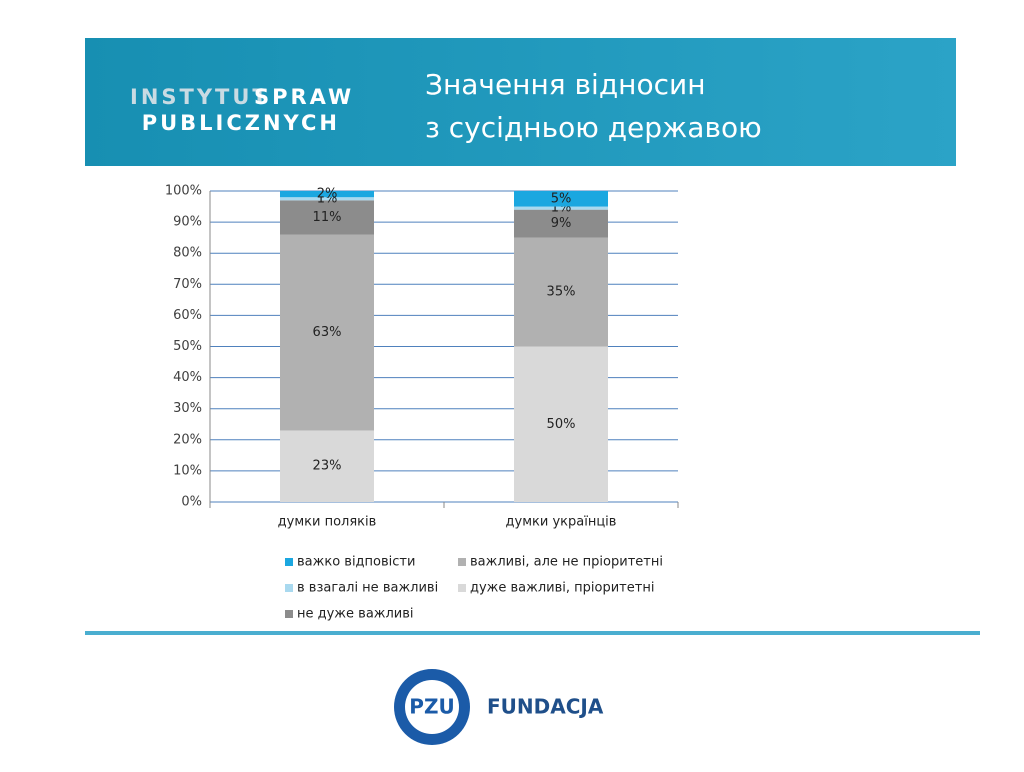 This screenshot has width=1024, height=772. What do you see at coordinates (241, 123) in the screenshot?
I see `logo-word: PUBLICZNYCH` at bounding box center [241, 123].